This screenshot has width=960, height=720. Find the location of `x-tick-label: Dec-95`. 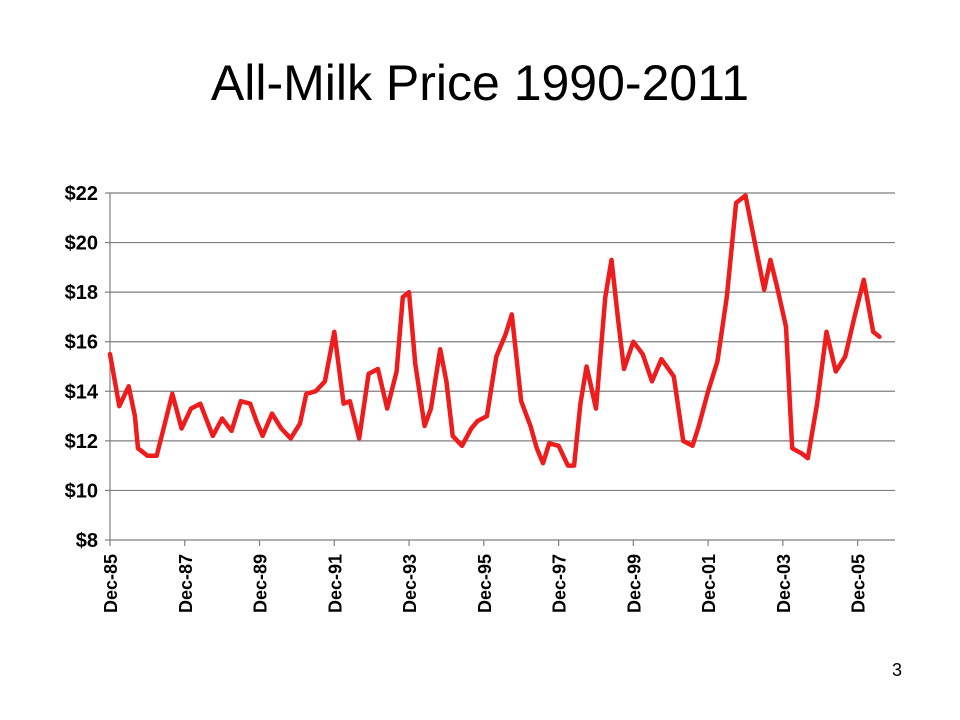

x-tick-label: Dec-95 is located at coordinates (485, 583).